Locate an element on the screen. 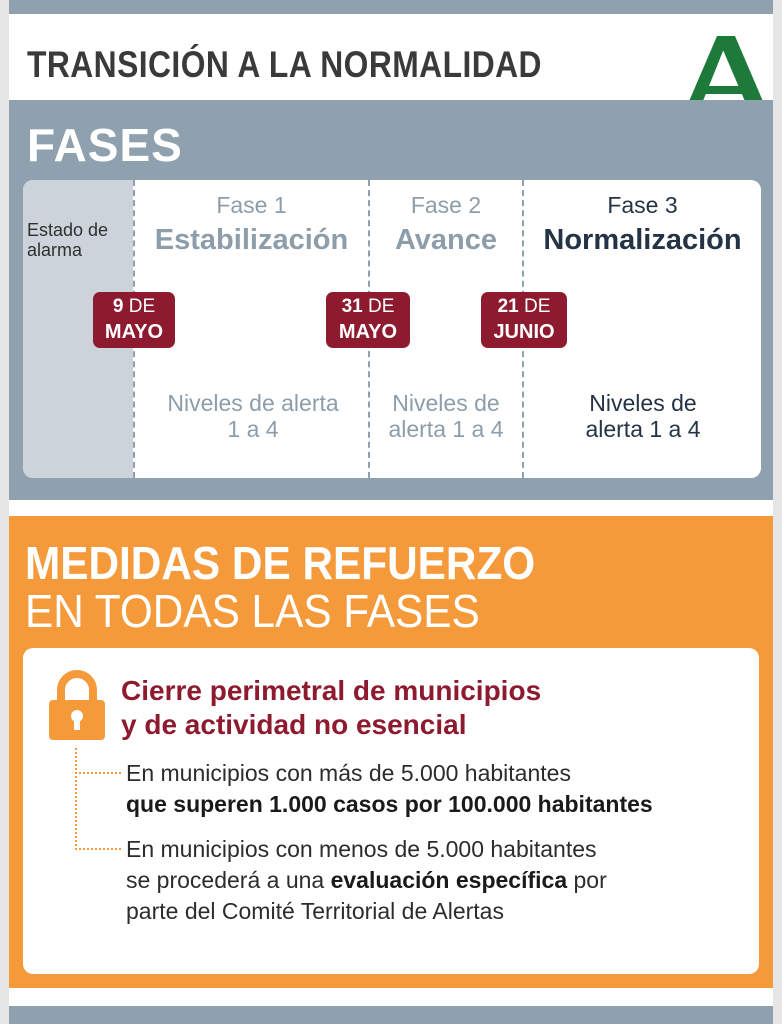  phase-1-name: Estabilización is located at coordinates (251, 240).